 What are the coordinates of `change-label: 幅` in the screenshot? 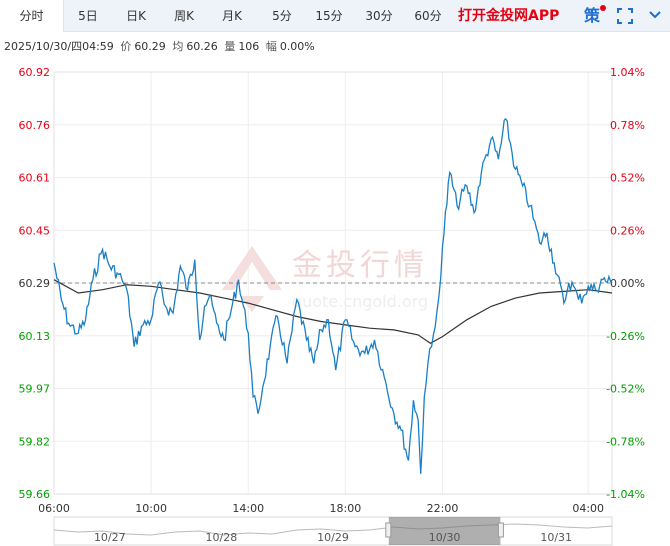 It's located at (271, 46).